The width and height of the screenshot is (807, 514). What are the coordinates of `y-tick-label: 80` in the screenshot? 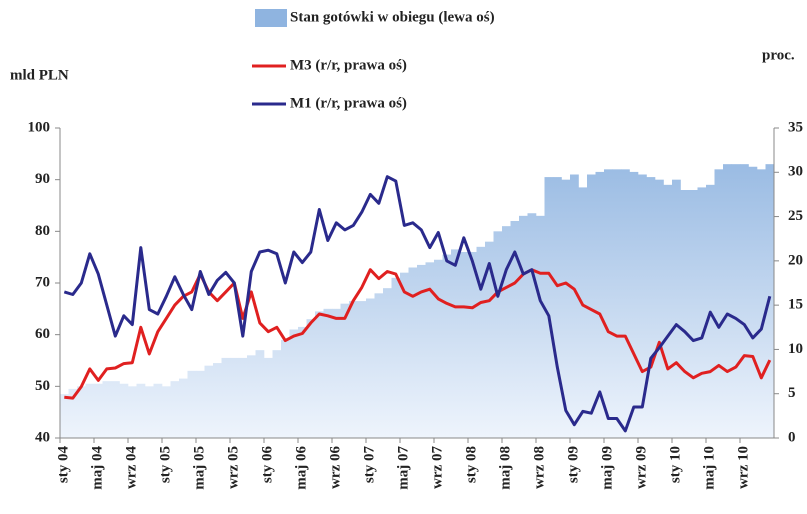 It's located at (42, 231).